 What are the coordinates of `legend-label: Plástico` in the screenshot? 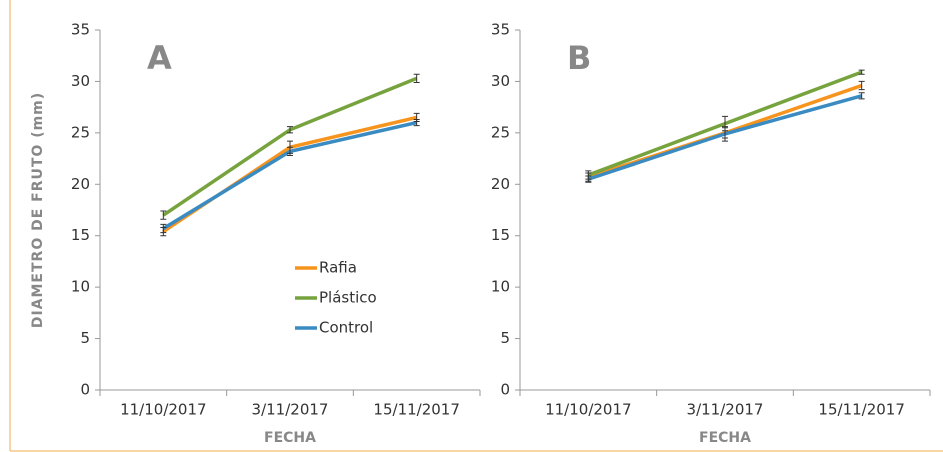 It's located at (348, 298).